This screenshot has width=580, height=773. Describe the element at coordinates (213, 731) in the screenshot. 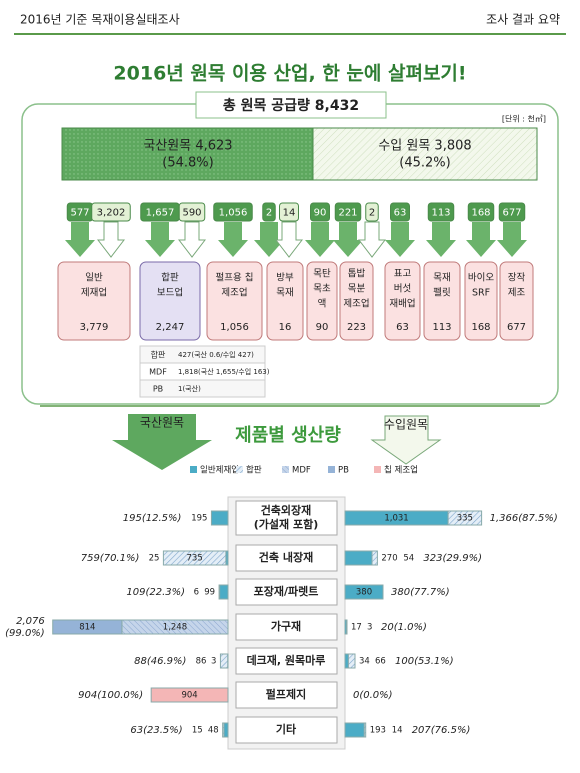

I see `segment-label: 48` at that location.